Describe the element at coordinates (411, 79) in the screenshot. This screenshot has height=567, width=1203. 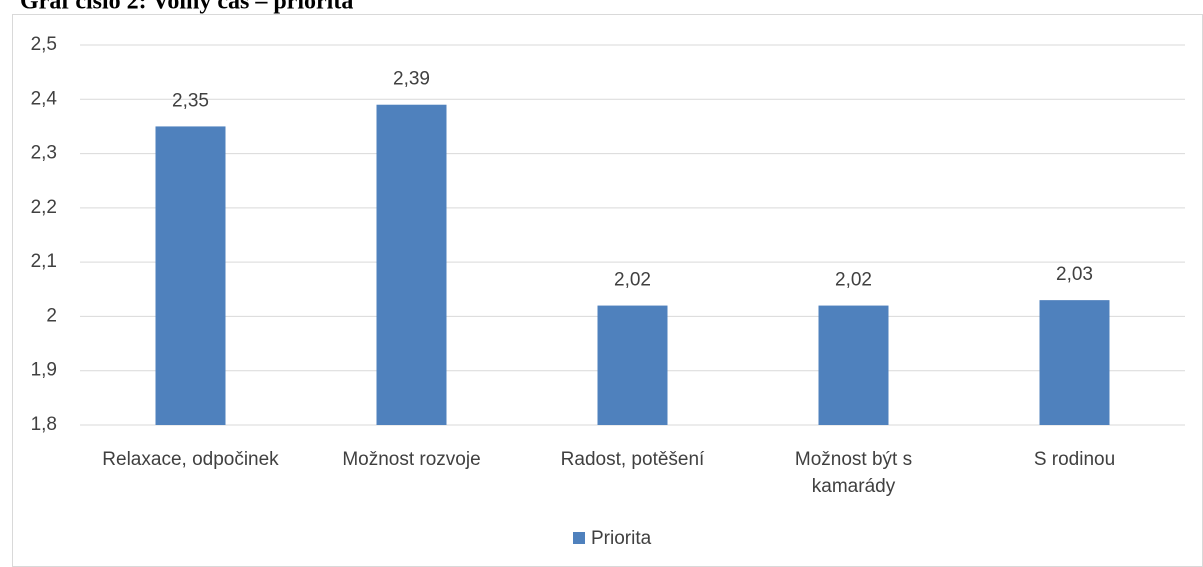
I see `data-label: 2,39` at that location.